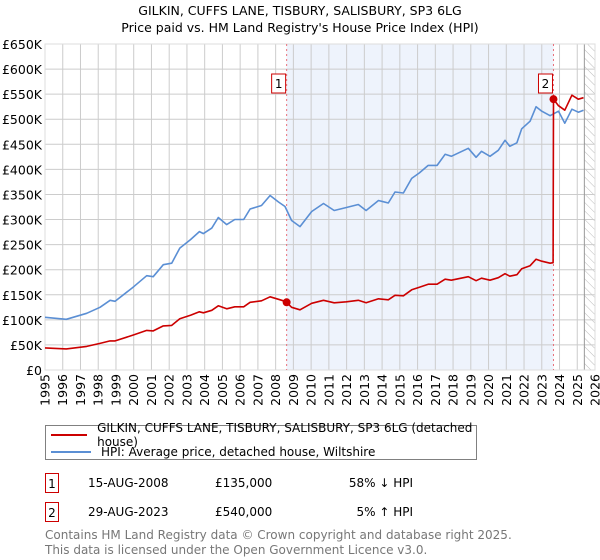 This screenshot has height=560, width=600. What do you see at coordinates (22, 220) in the screenshot?
I see `y-tick-label: £300K` at bounding box center [22, 220].